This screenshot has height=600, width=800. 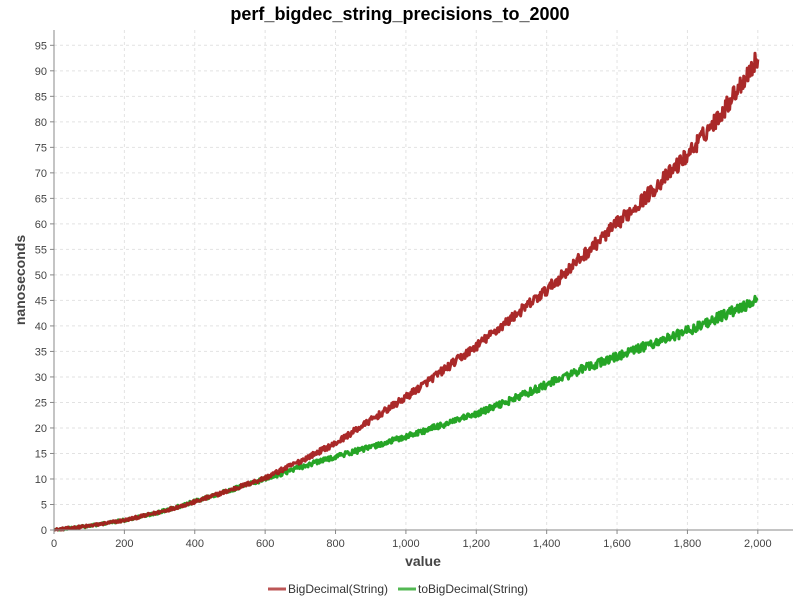 I want to click on y-tick-label: 30, so click(x=41, y=378).